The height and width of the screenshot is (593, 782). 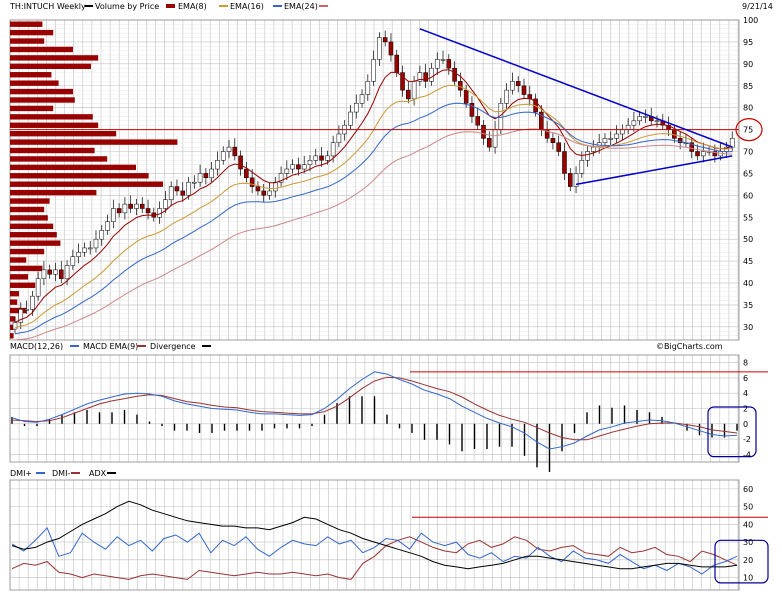 What do you see at coordinates (374, 558) in the screenshot?
I see `dmi-minus-line` at bounding box center [374, 558].